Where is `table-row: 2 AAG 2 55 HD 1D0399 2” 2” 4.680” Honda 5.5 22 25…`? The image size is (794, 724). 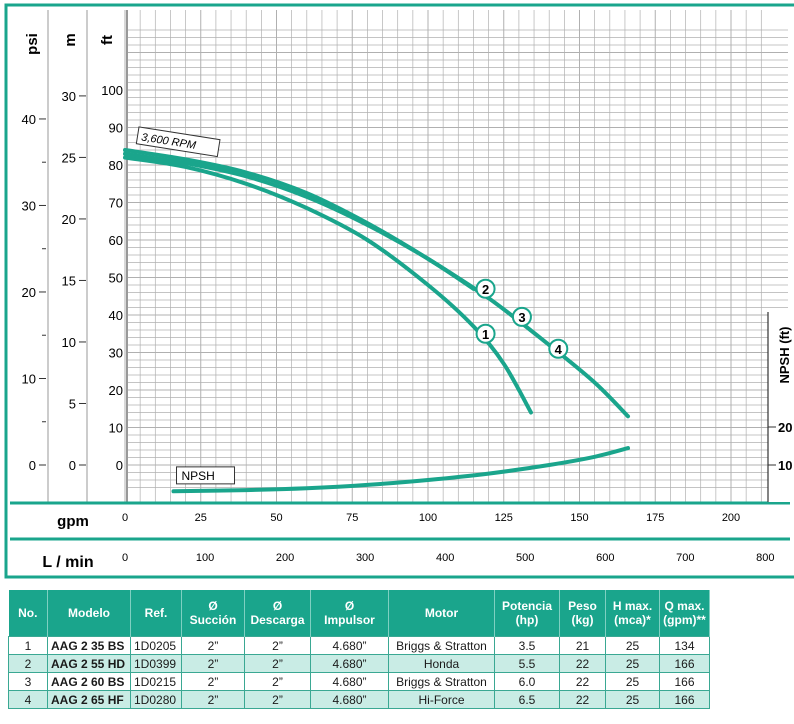 table-row: 2 AAG 2 55 HD 1D0399 2” 2” 4.680” Honda 5.5 22 25… is located at coordinates (359, 663).